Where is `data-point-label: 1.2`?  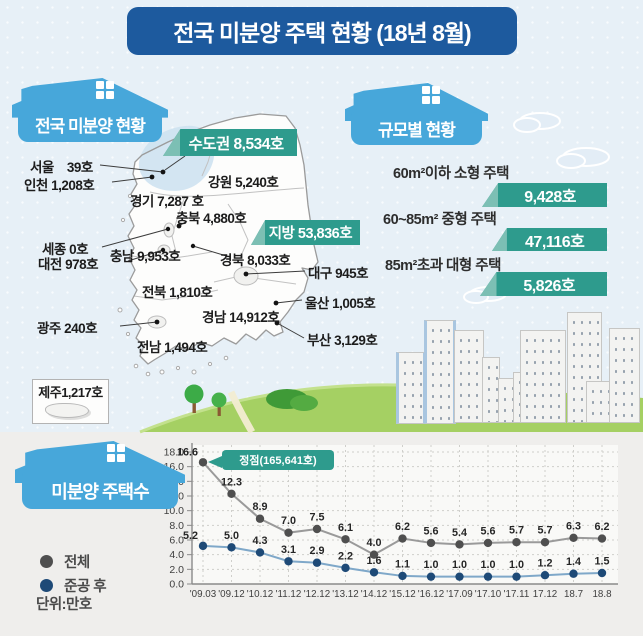 data-point-label: 1.2 is located at coordinates (544, 564).